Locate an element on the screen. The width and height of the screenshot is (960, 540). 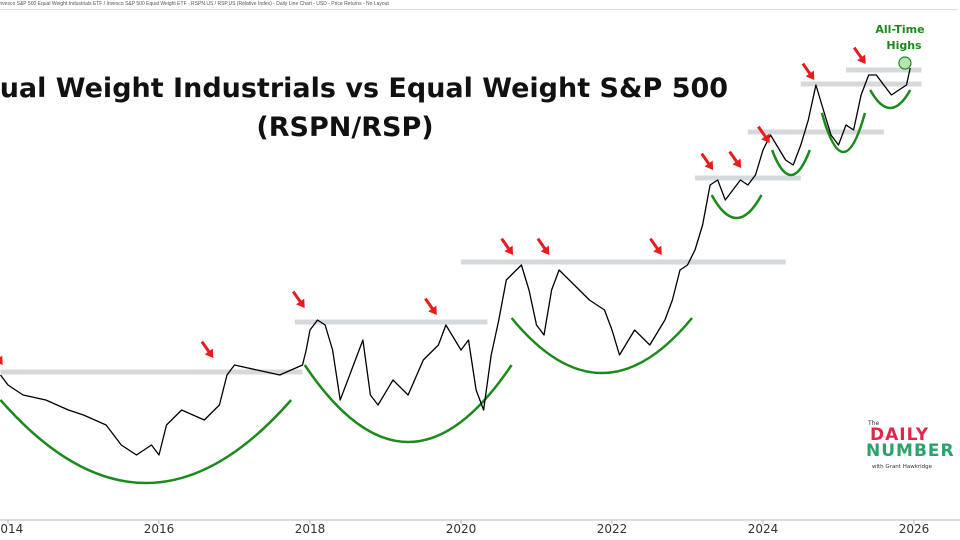
x-tick-label: 2020 is located at coordinates (461, 529).